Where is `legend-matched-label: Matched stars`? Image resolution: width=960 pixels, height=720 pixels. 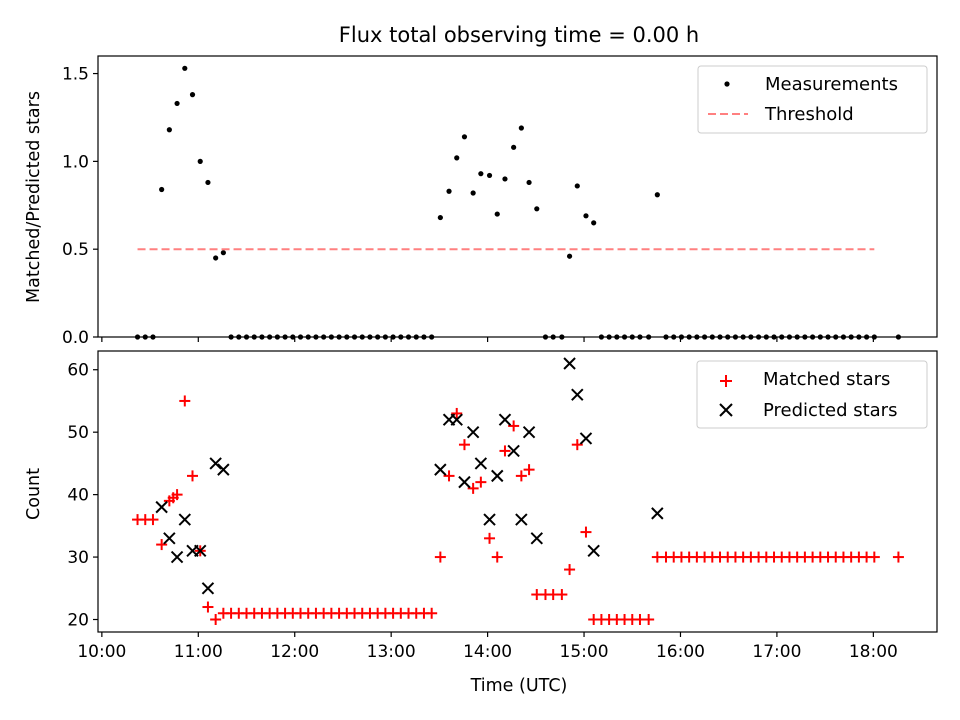
legend-matched-label: Matched stars is located at coordinates (826, 379).